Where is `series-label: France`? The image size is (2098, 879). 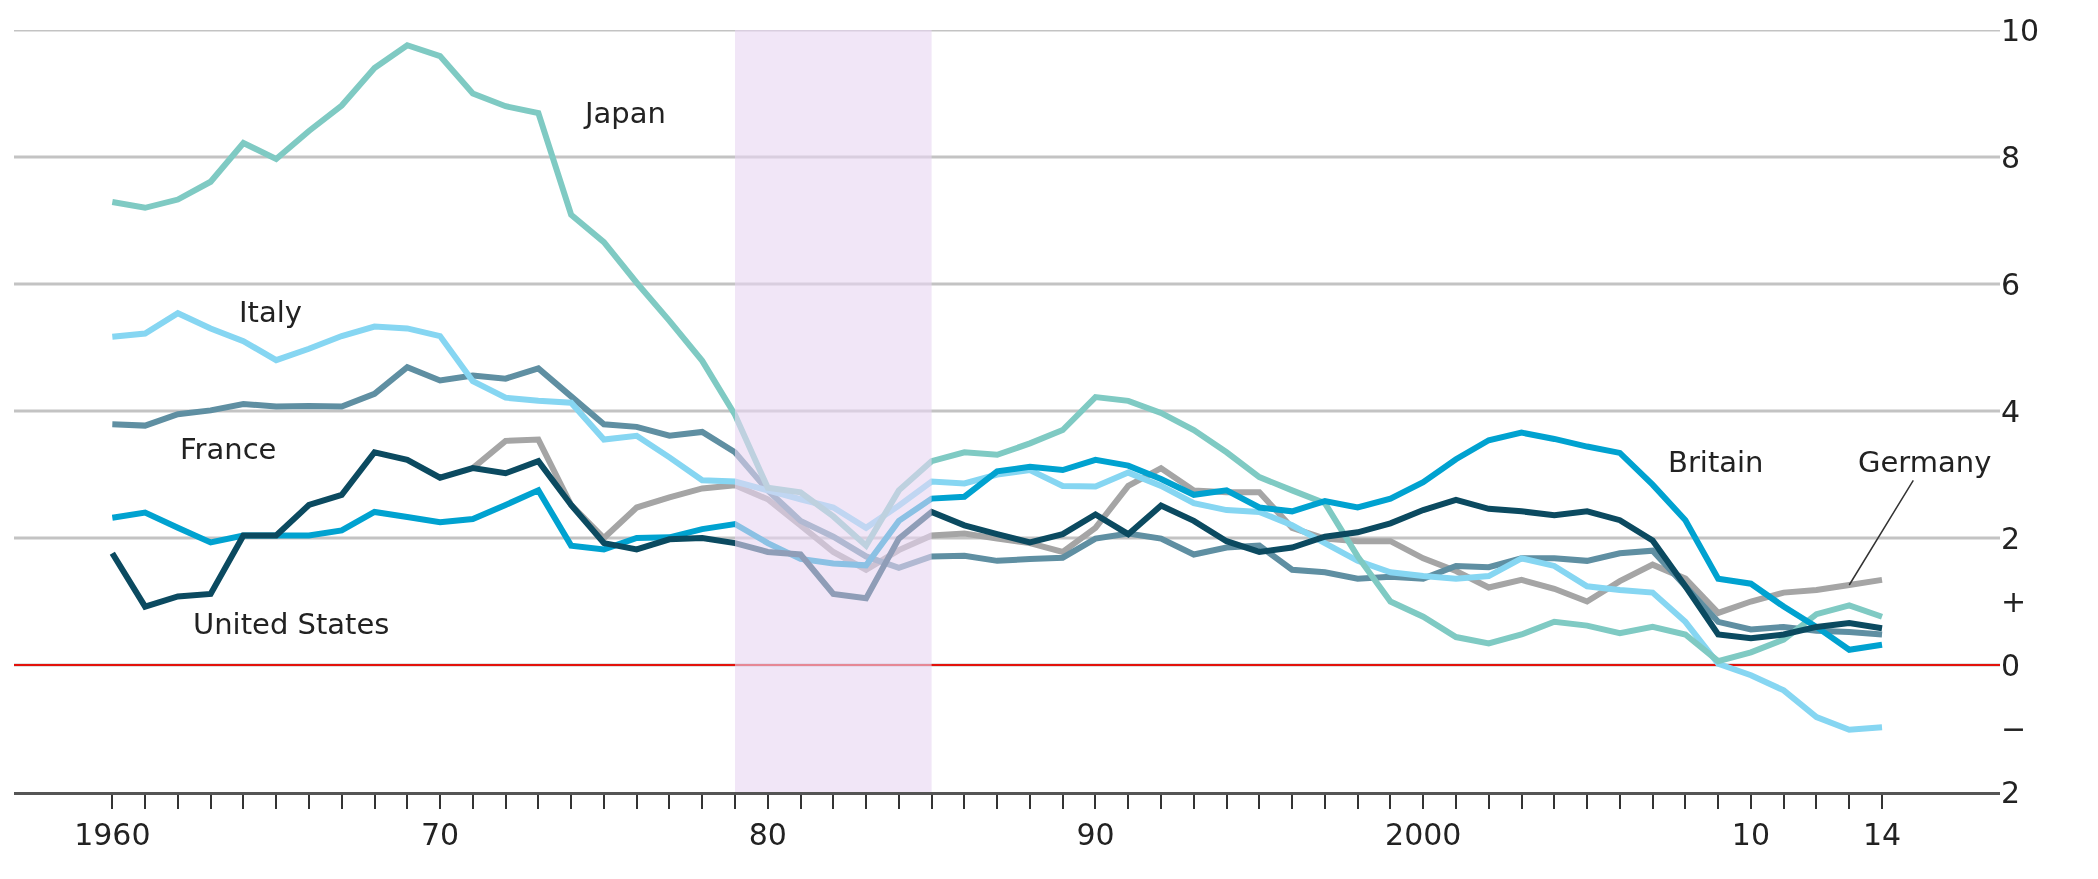 series-label: France is located at coordinates (228, 449).